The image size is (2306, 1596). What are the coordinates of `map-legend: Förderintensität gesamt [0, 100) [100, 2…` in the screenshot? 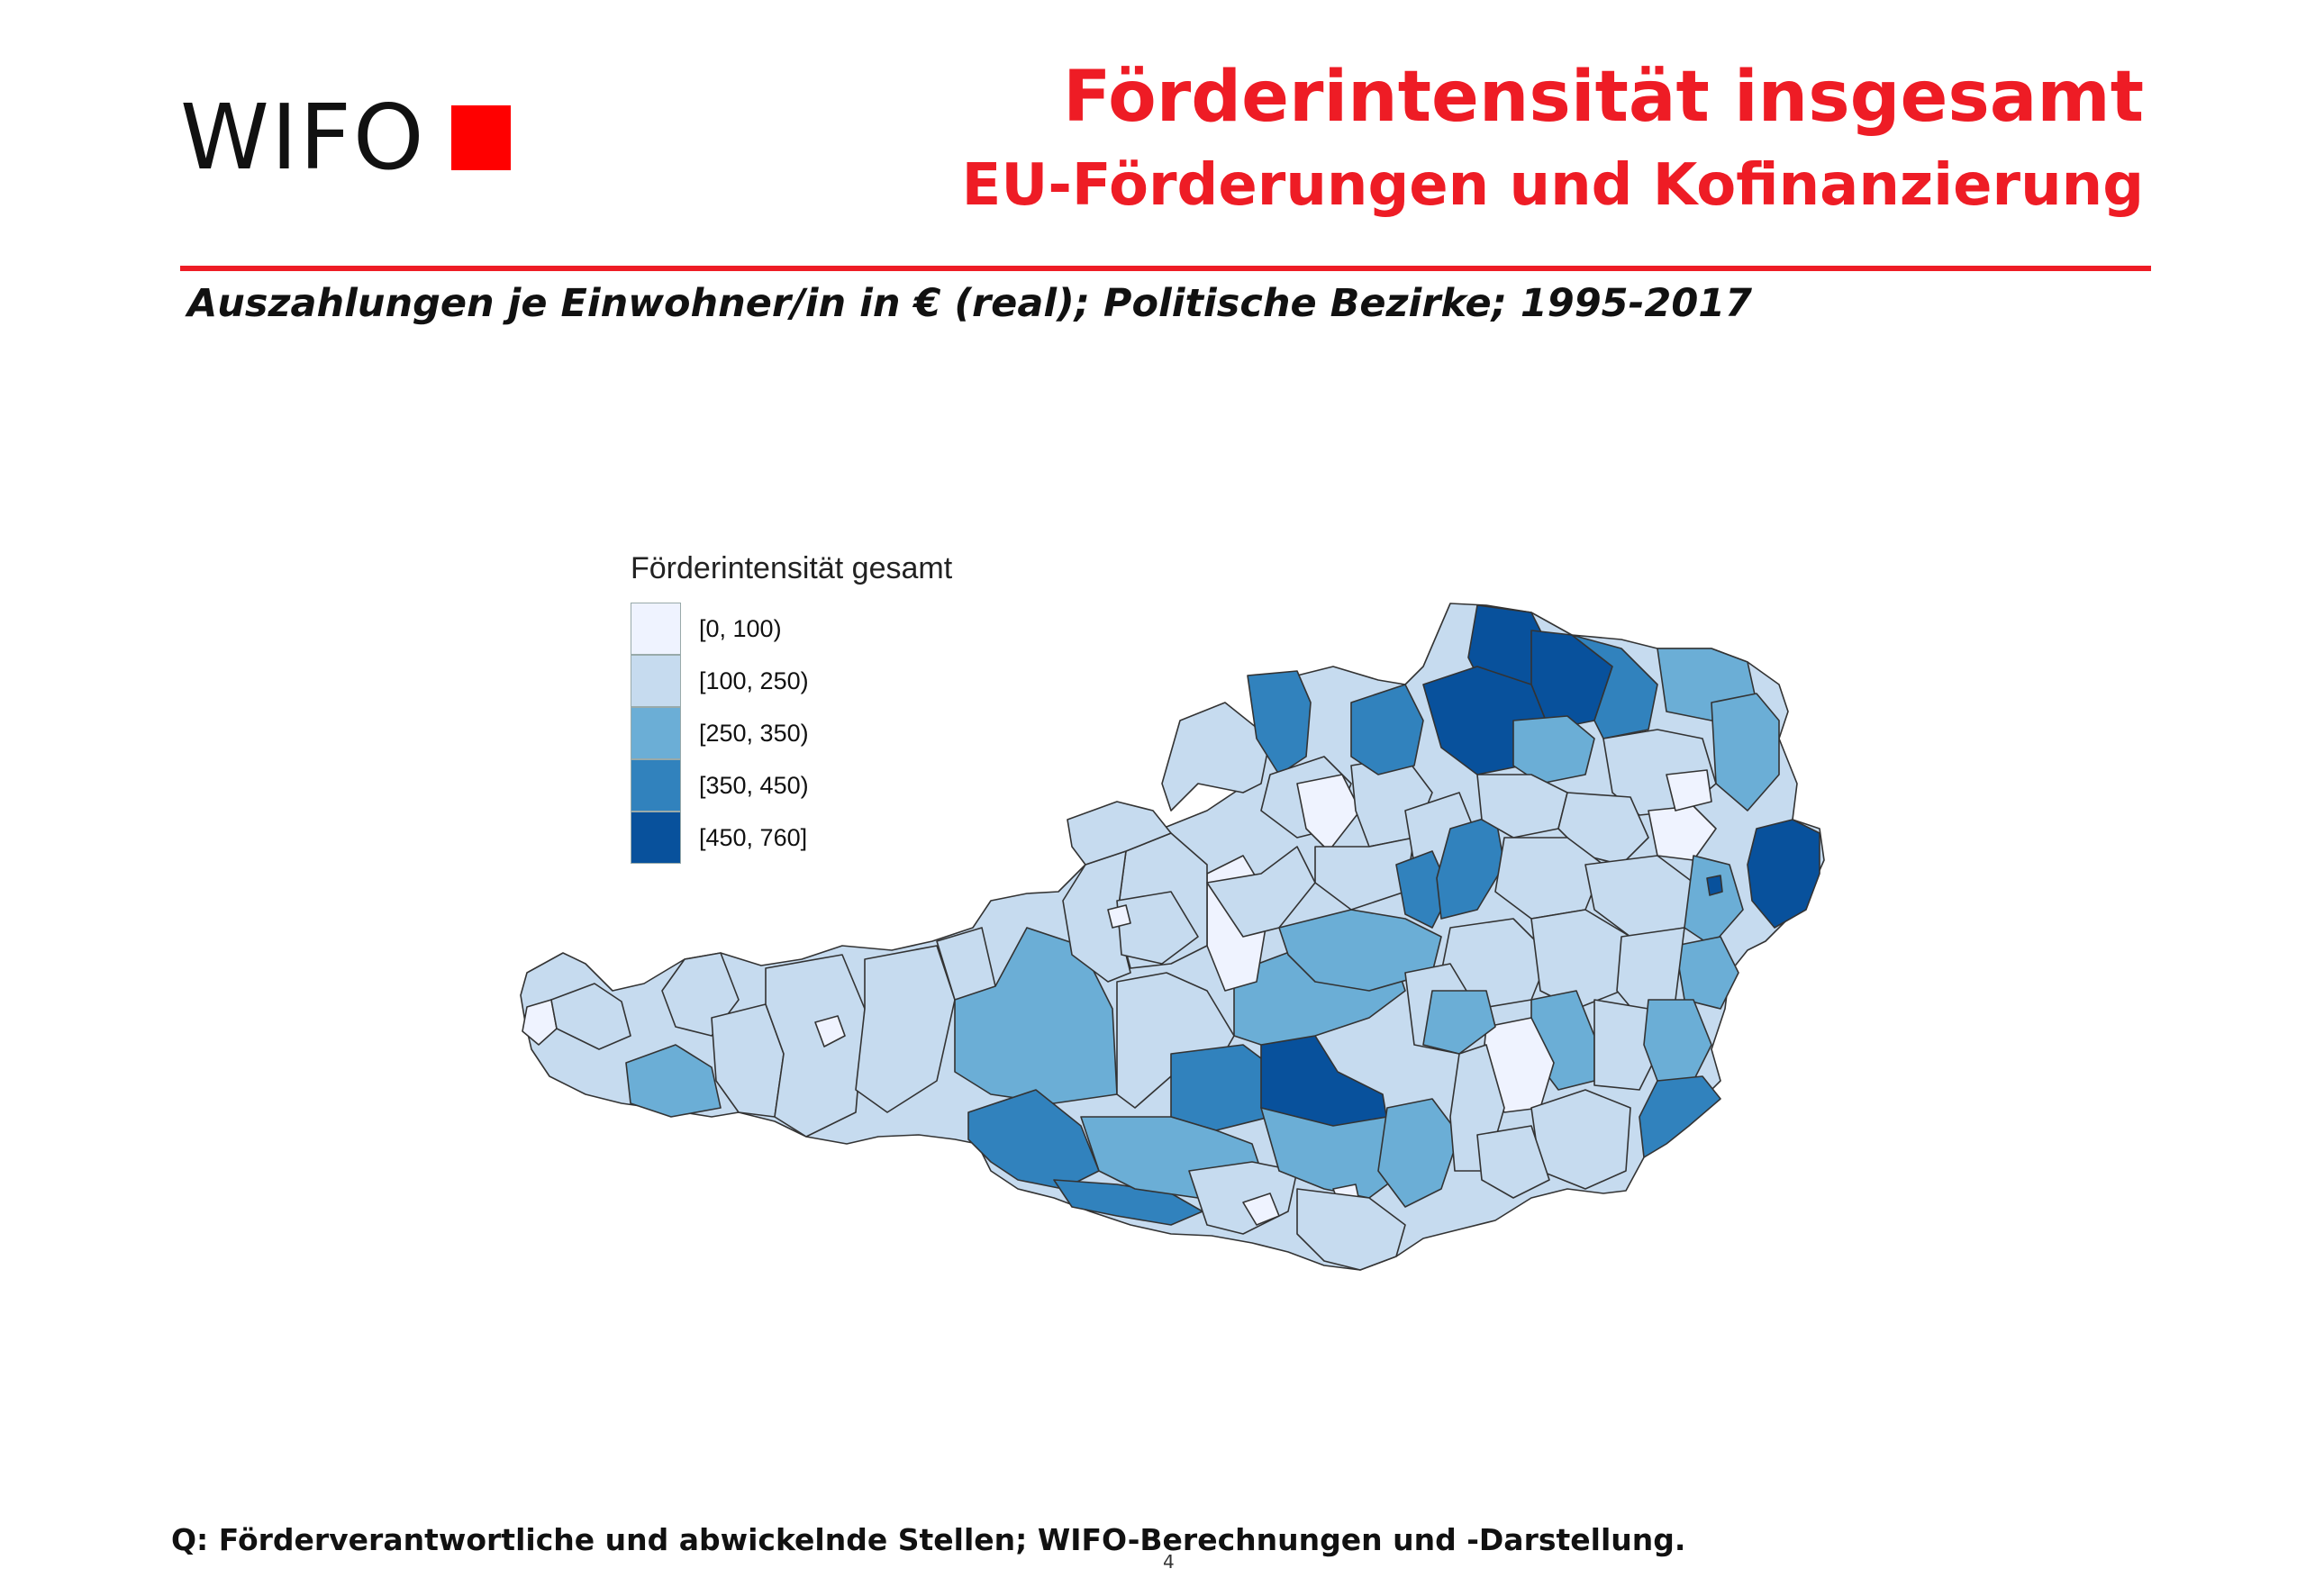 It's located at (791, 708).